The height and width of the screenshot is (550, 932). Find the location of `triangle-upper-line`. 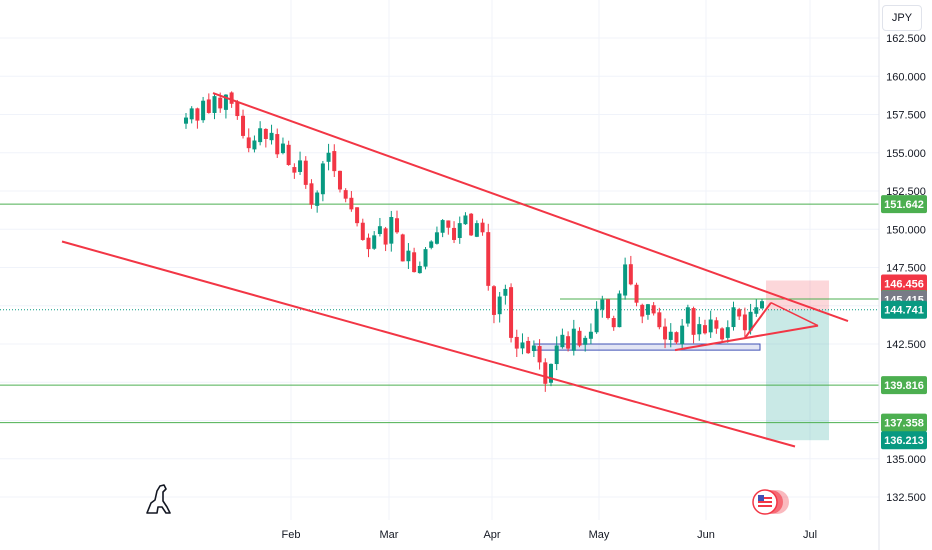

triangle-upper-line is located at coordinates (758, 320).